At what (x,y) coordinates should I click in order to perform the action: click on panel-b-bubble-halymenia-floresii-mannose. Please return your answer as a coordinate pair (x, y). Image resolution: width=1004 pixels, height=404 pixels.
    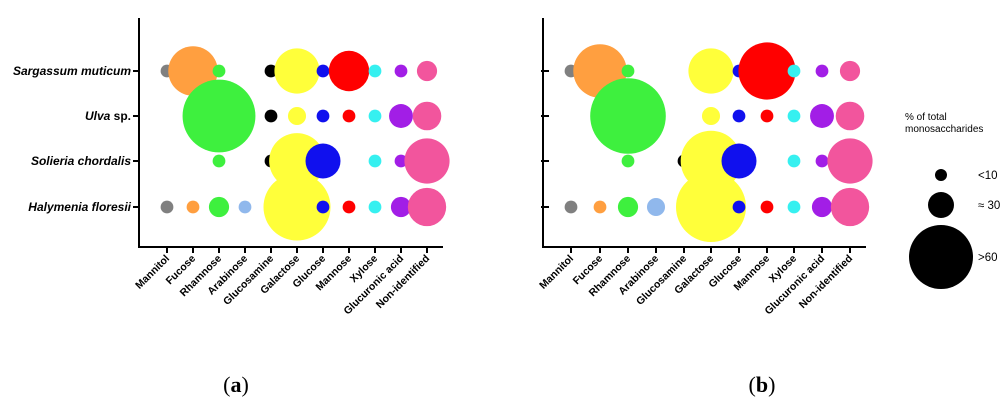
    Looking at the image, I should click on (767, 207).